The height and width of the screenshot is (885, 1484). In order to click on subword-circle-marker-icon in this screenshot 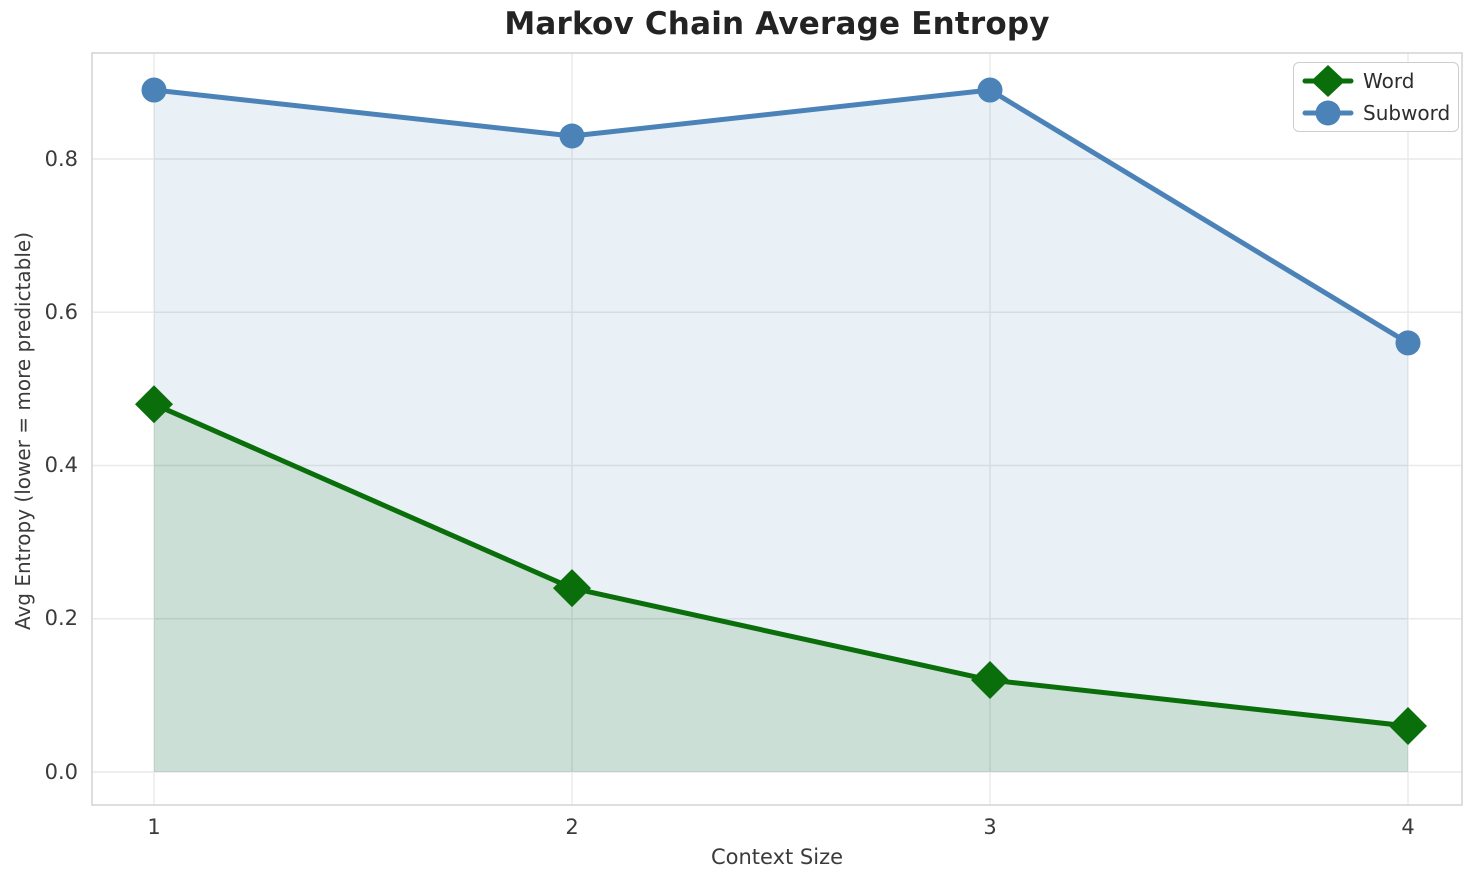, I will do `click(1328, 113)`.